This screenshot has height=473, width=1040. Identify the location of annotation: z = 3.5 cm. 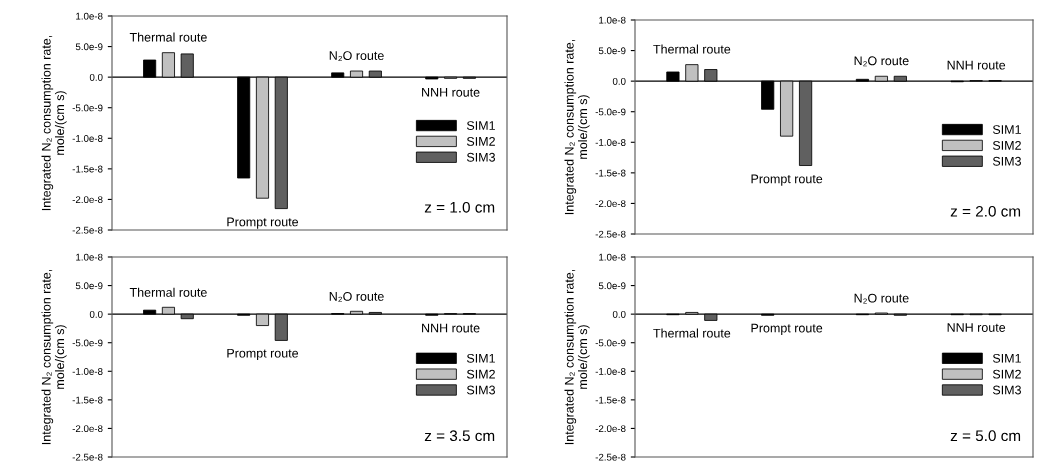
(459, 436).